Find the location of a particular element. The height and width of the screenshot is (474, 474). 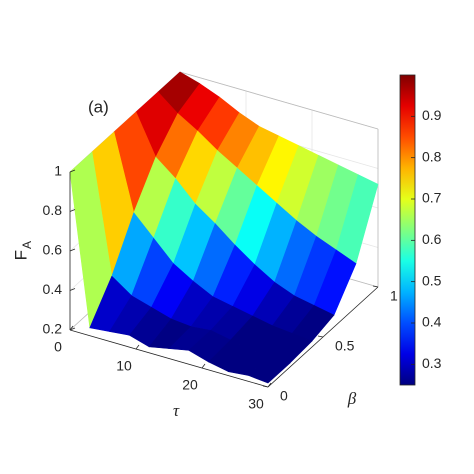

colorbar-tick-label: 0.4 is located at coordinates (432, 322).